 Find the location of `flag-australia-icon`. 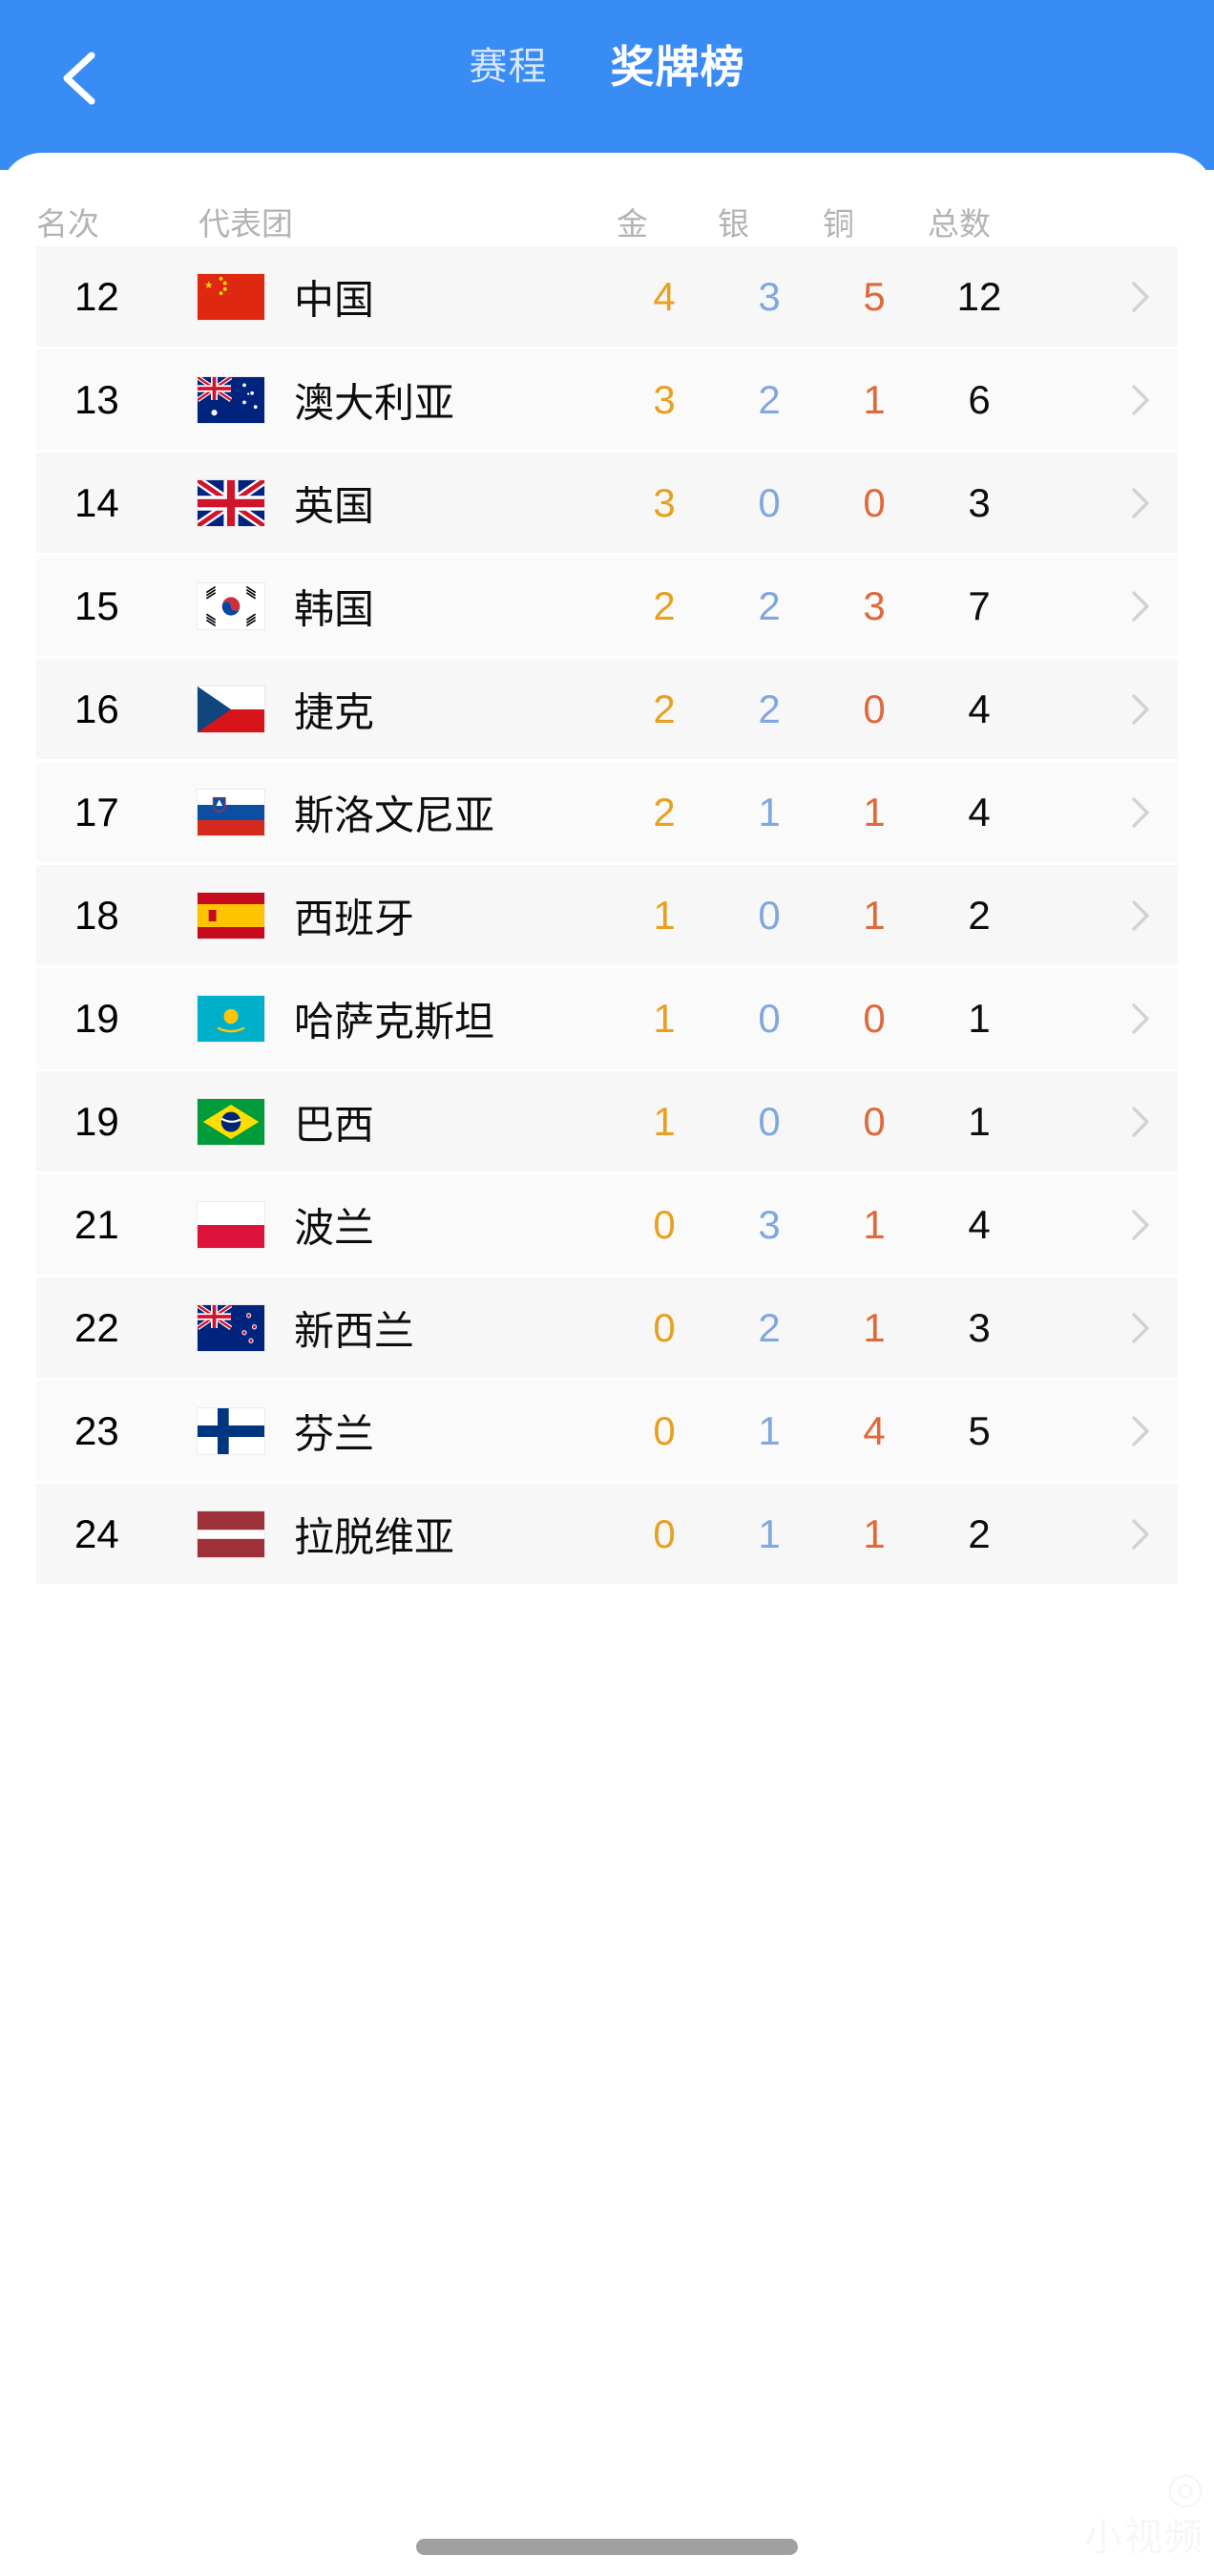

flag-australia-icon is located at coordinates (231, 399).